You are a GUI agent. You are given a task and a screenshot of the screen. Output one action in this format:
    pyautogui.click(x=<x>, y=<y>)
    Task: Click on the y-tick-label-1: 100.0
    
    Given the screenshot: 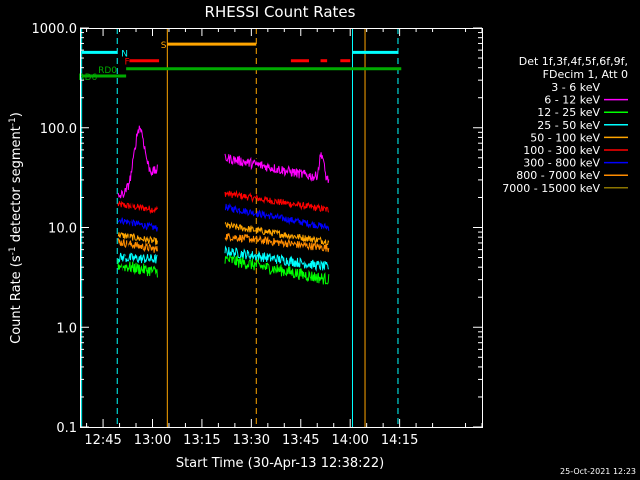 What is the action you would take?
    pyautogui.click(x=58, y=129)
    